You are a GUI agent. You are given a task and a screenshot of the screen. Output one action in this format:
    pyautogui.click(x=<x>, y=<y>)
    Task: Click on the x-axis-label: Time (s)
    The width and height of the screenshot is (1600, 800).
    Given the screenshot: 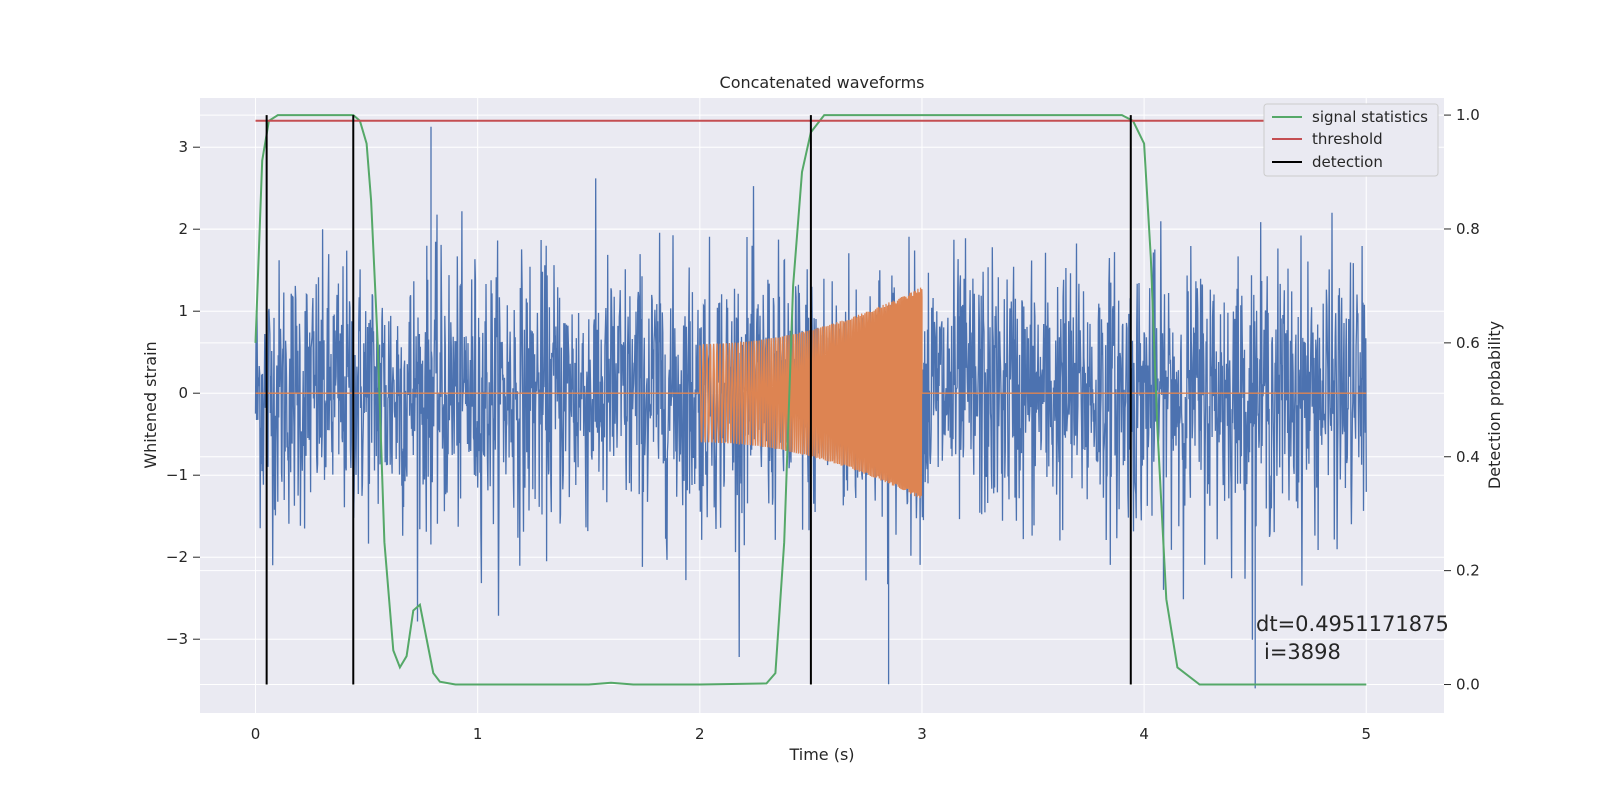 What is the action you would take?
    pyautogui.click(x=821, y=754)
    